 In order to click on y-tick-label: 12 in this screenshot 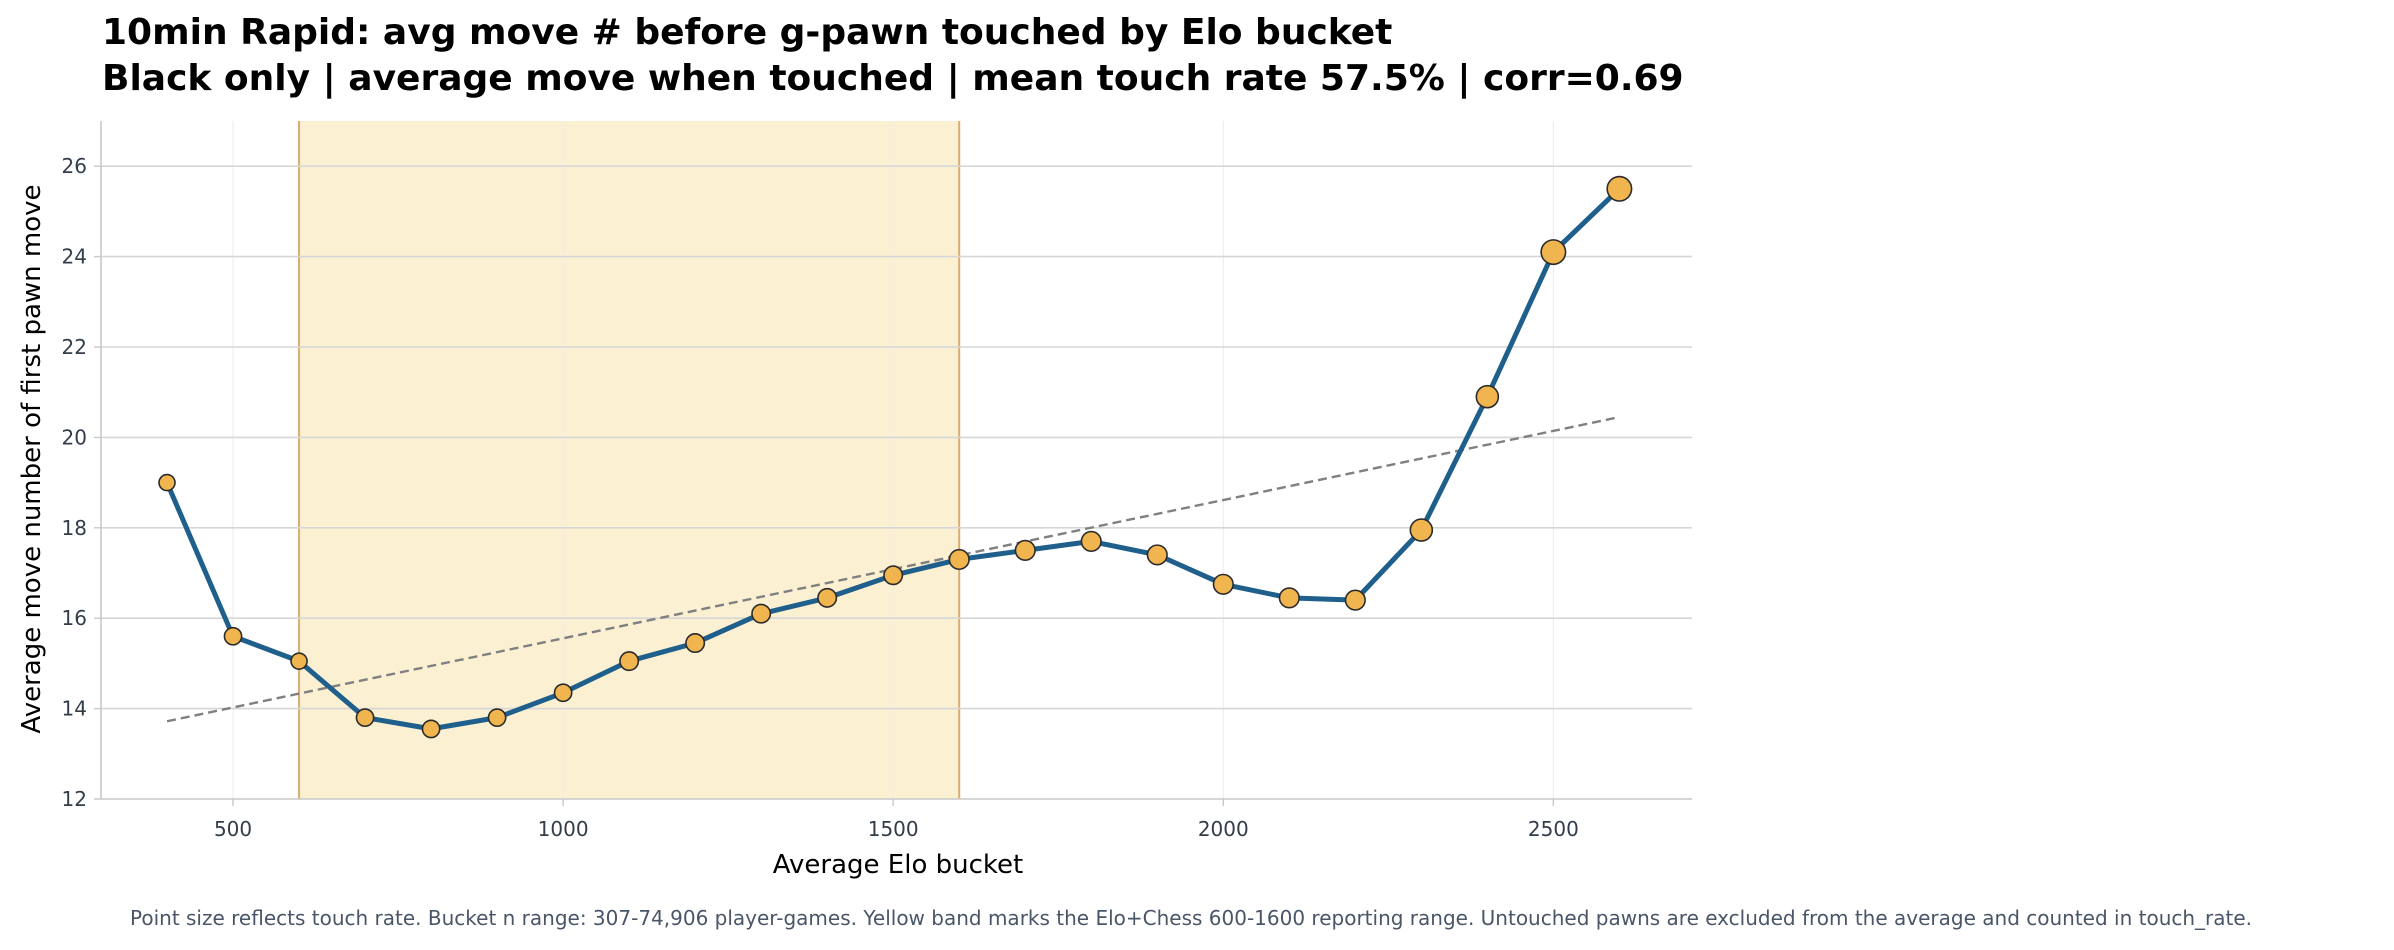, I will do `click(74, 799)`.